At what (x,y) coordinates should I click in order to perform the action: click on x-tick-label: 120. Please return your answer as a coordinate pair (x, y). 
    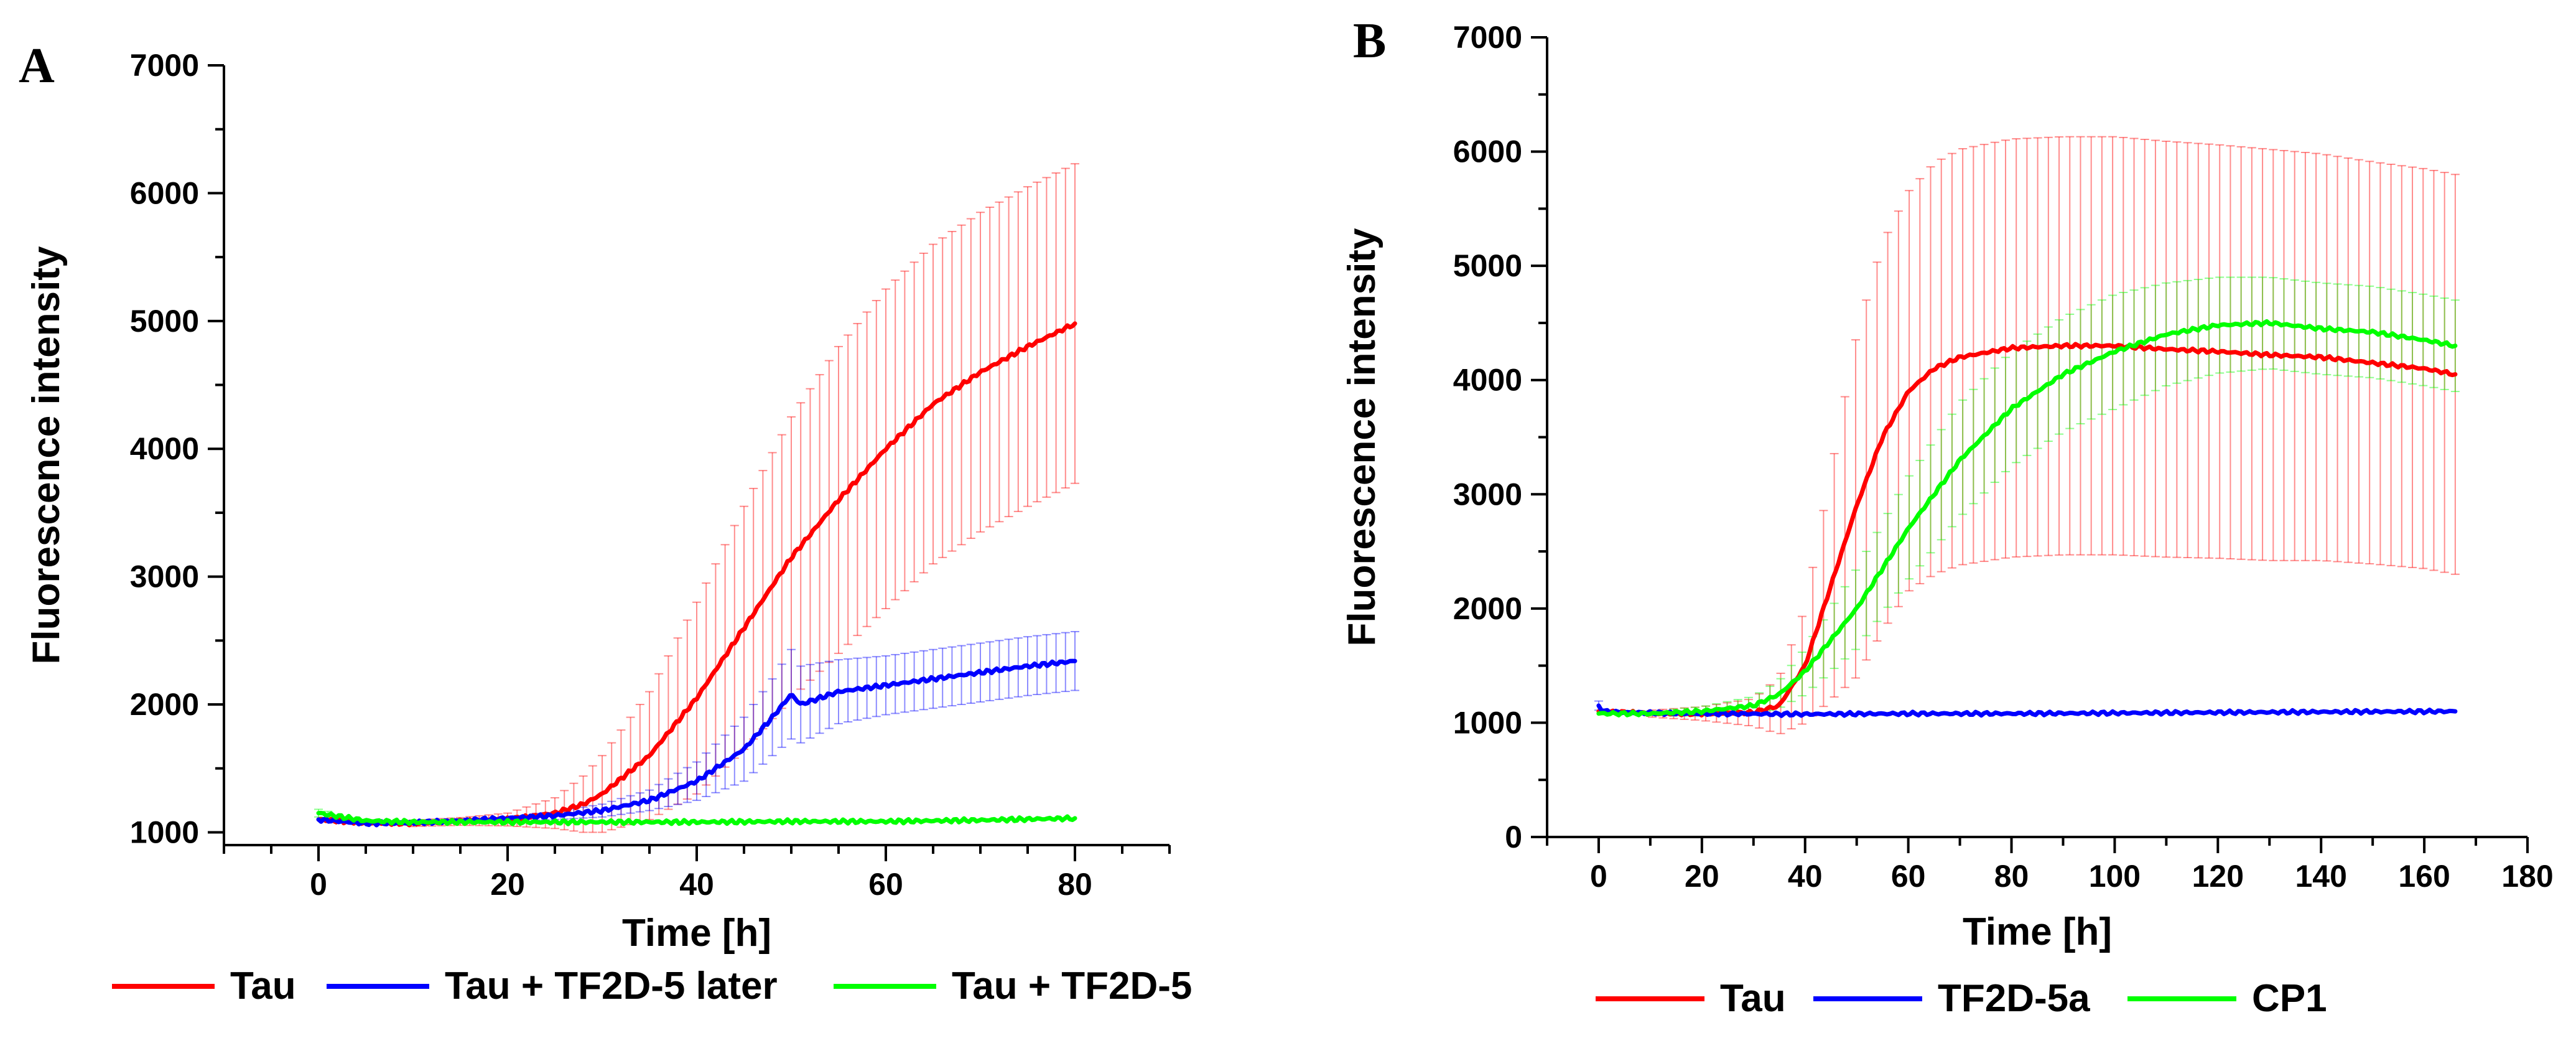
    Looking at the image, I should click on (2218, 876).